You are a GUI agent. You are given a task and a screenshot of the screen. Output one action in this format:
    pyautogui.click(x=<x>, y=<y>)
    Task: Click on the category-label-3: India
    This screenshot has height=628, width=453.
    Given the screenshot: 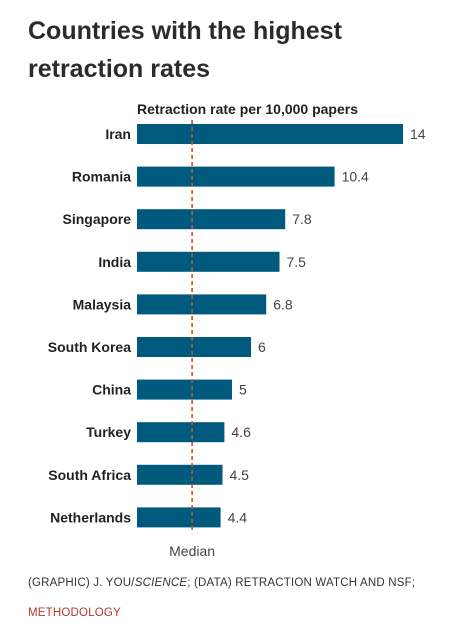 What is the action you would take?
    pyautogui.click(x=114, y=262)
    